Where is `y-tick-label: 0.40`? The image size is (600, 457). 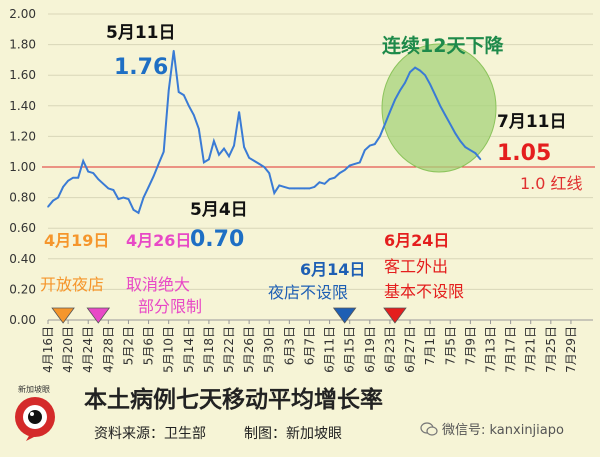
y-tick-label: 0.40 is located at coordinates (22, 259).